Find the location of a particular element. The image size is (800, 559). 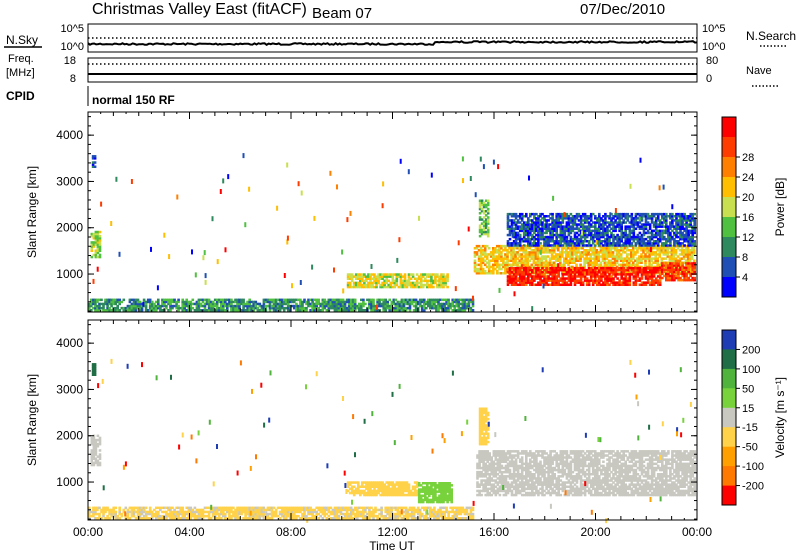

noise-sky-line is located at coordinates (392, 43).